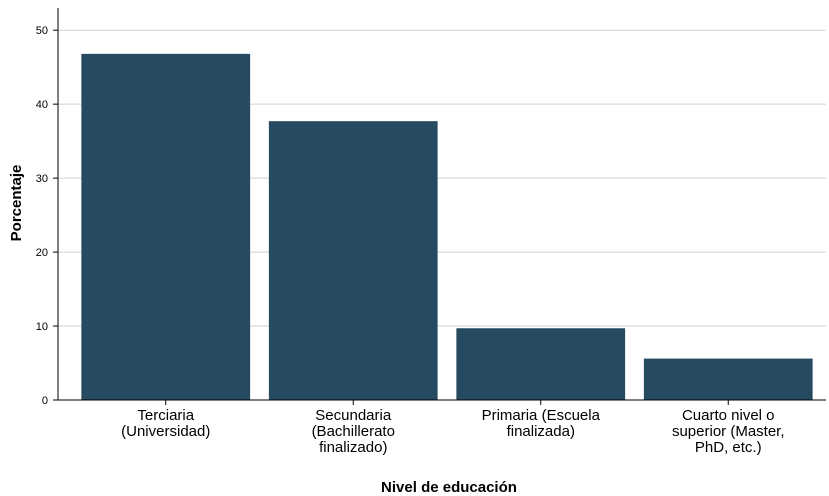  What do you see at coordinates (42, 105) in the screenshot?
I see `y-tick-label: 40` at bounding box center [42, 105].